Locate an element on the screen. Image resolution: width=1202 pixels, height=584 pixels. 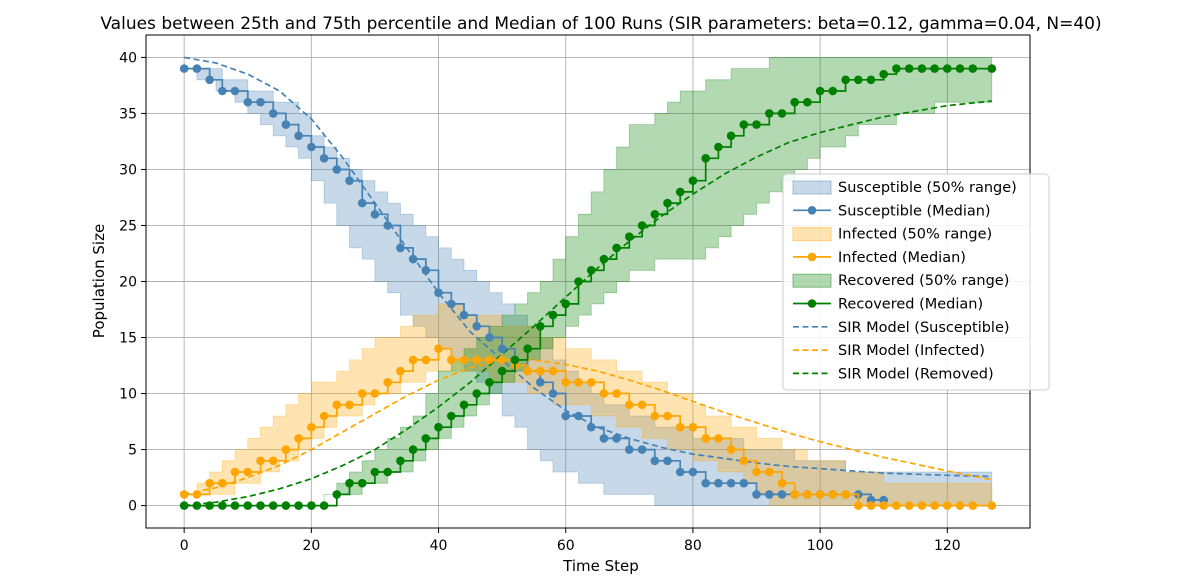
legend-label: SIR Model (Removed) is located at coordinates (916, 374).